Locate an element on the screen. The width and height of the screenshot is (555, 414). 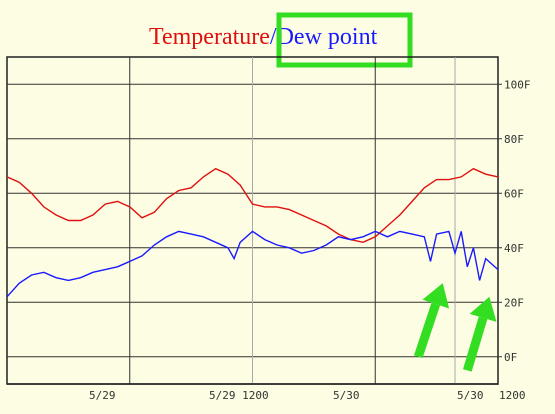
x-tick-label: 5/29 1200 is located at coordinates (239, 395).